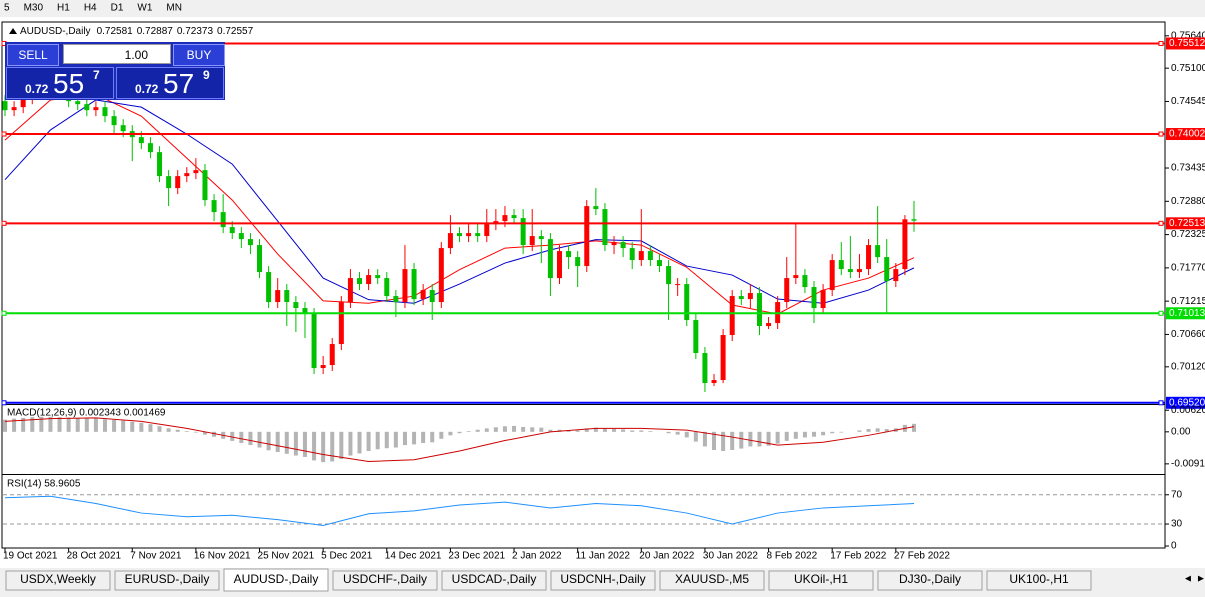 The width and height of the screenshot is (1205, 597). Describe the element at coordinates (33, 55) in the screenshot. I see `sell-button: SELL` at that location.